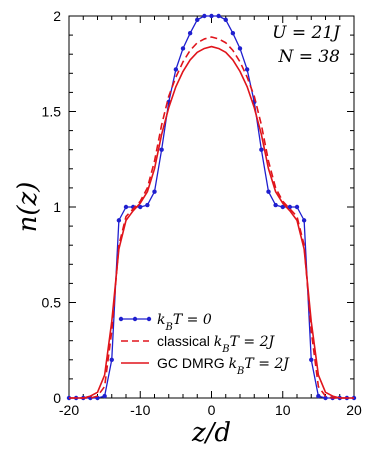 The width and height of the screenshot is (365, 451). Describe the element at coordinates (211, 433) in the screenshot. I see `x-axis-title: z/d` at that location.